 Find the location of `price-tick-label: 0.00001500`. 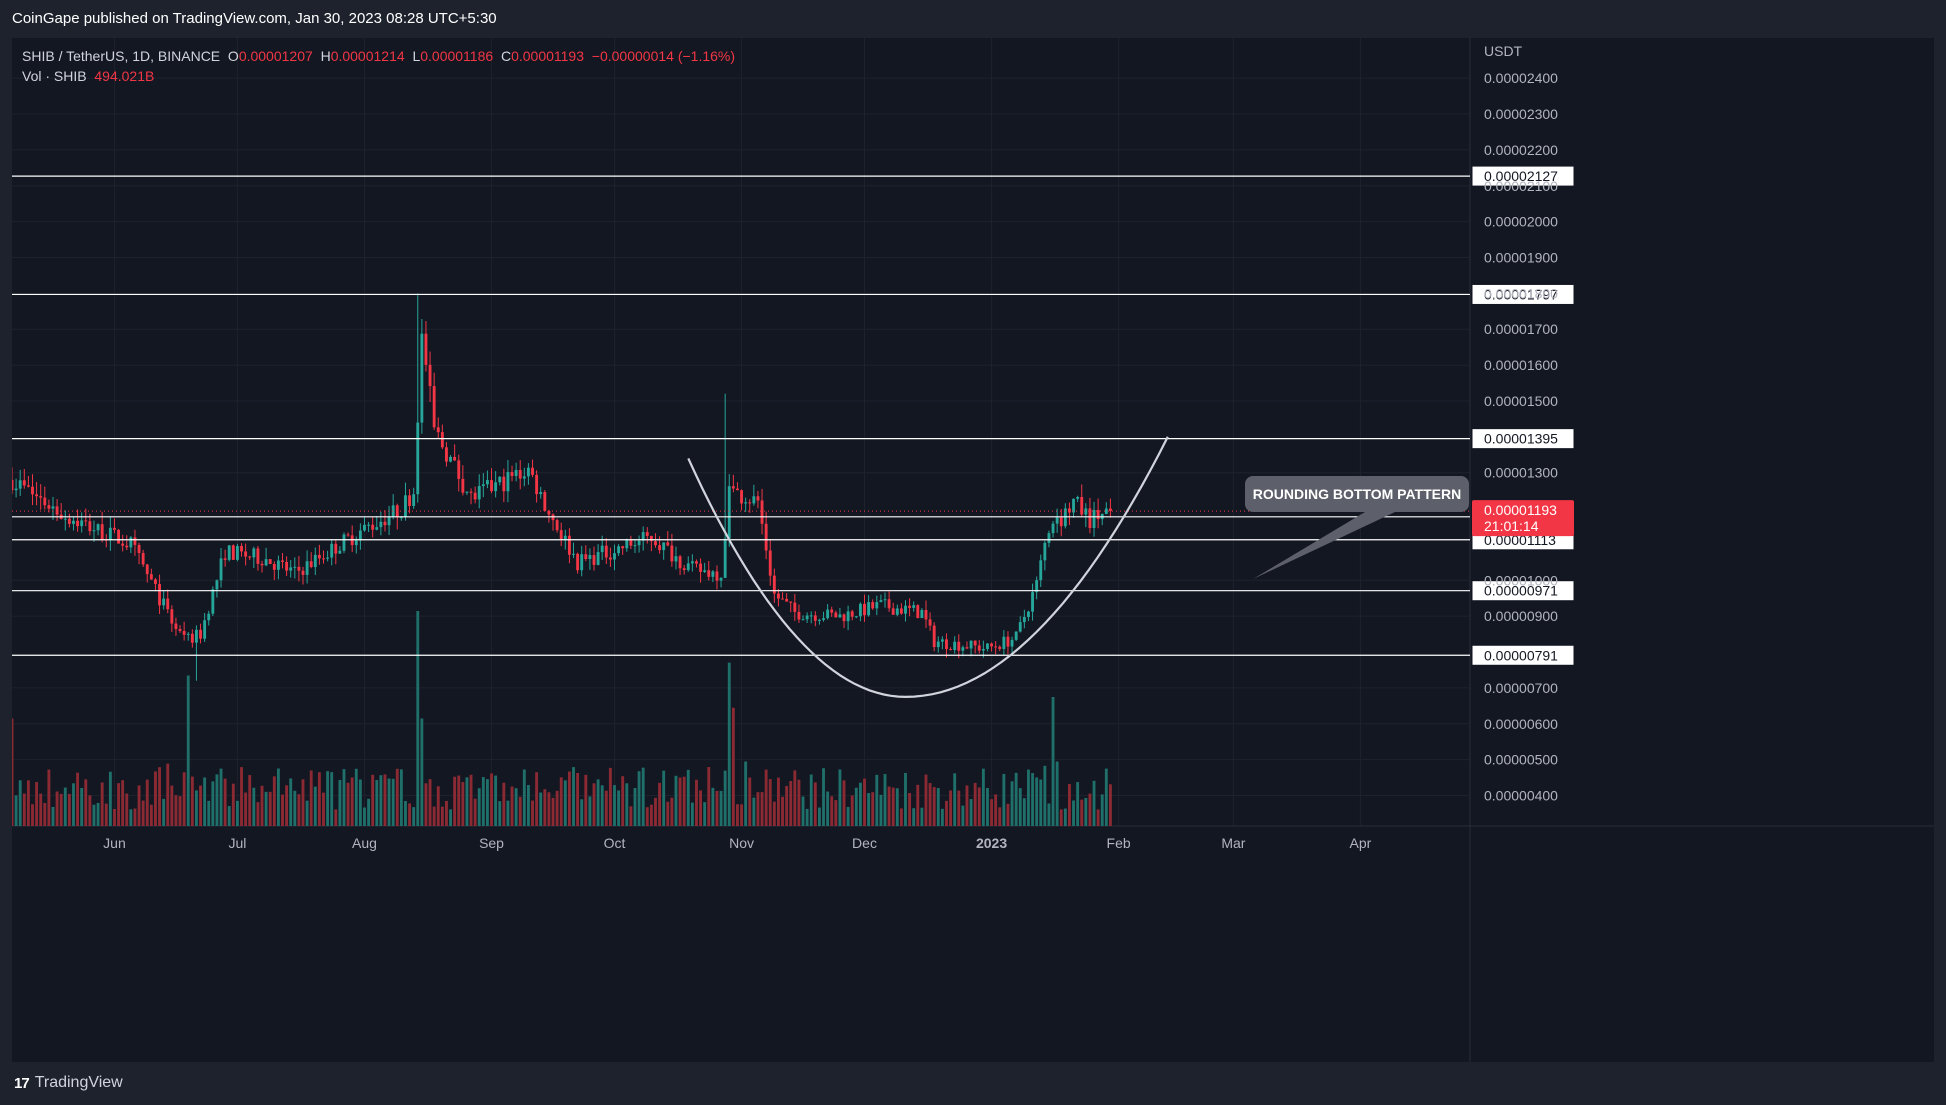

price-tick-label: 0.00001500 is located at coordinates (1521, 401).